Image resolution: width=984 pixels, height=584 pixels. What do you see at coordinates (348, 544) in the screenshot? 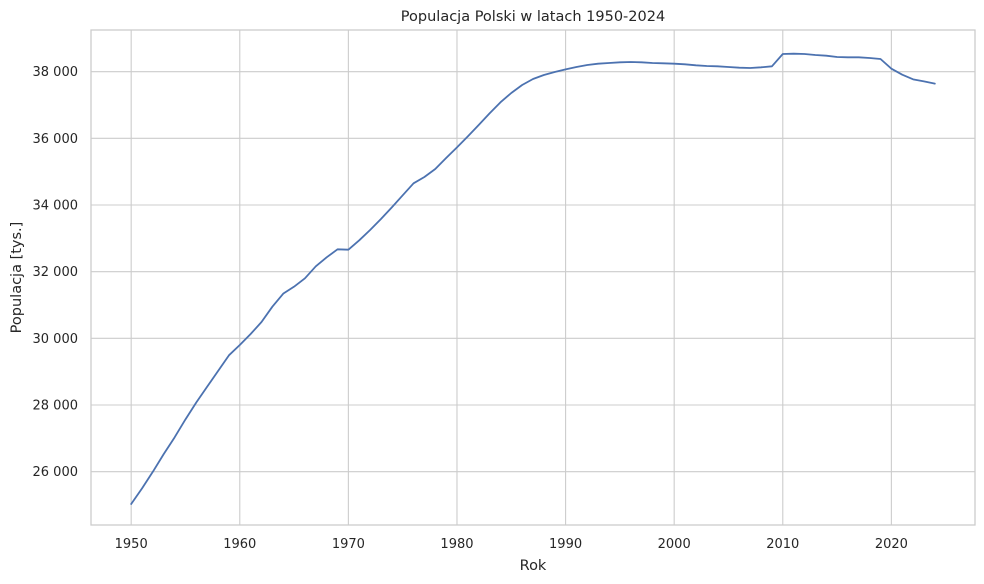
I see `x-tick-label: 1970` at bounding box center [348, 544].